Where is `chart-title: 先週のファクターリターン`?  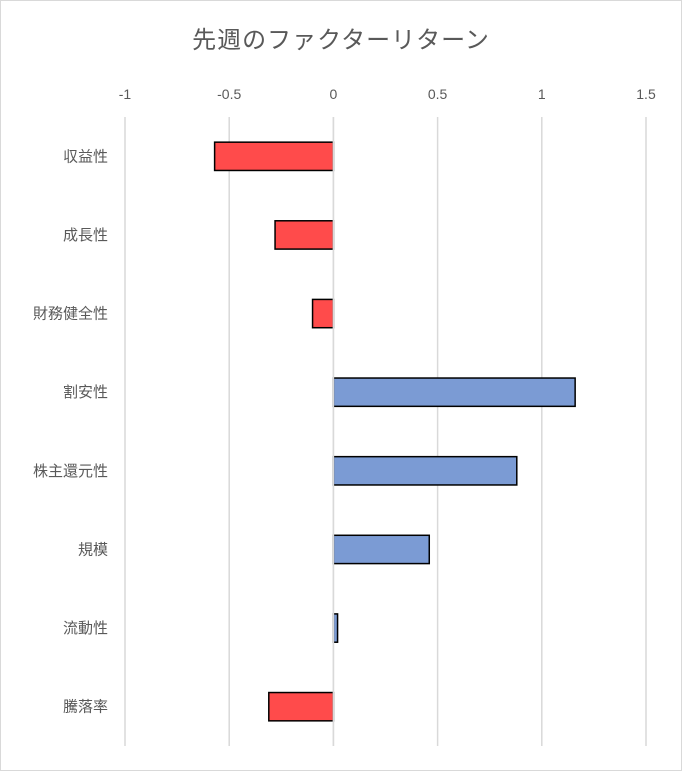 chart-title: 先週のファクターリターン is located at coordinates (341, 40).